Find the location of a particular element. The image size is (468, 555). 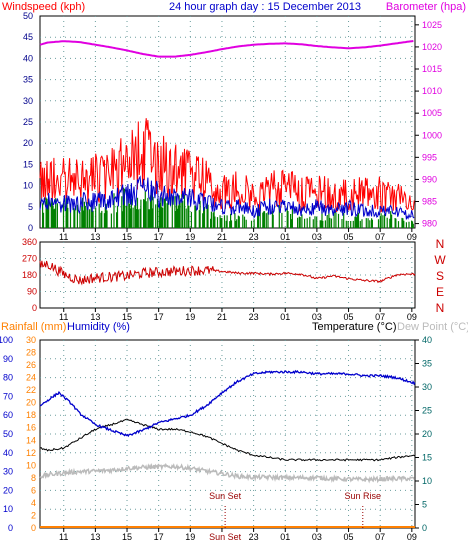

wind-direction-series is located at coordinates (227, 273).